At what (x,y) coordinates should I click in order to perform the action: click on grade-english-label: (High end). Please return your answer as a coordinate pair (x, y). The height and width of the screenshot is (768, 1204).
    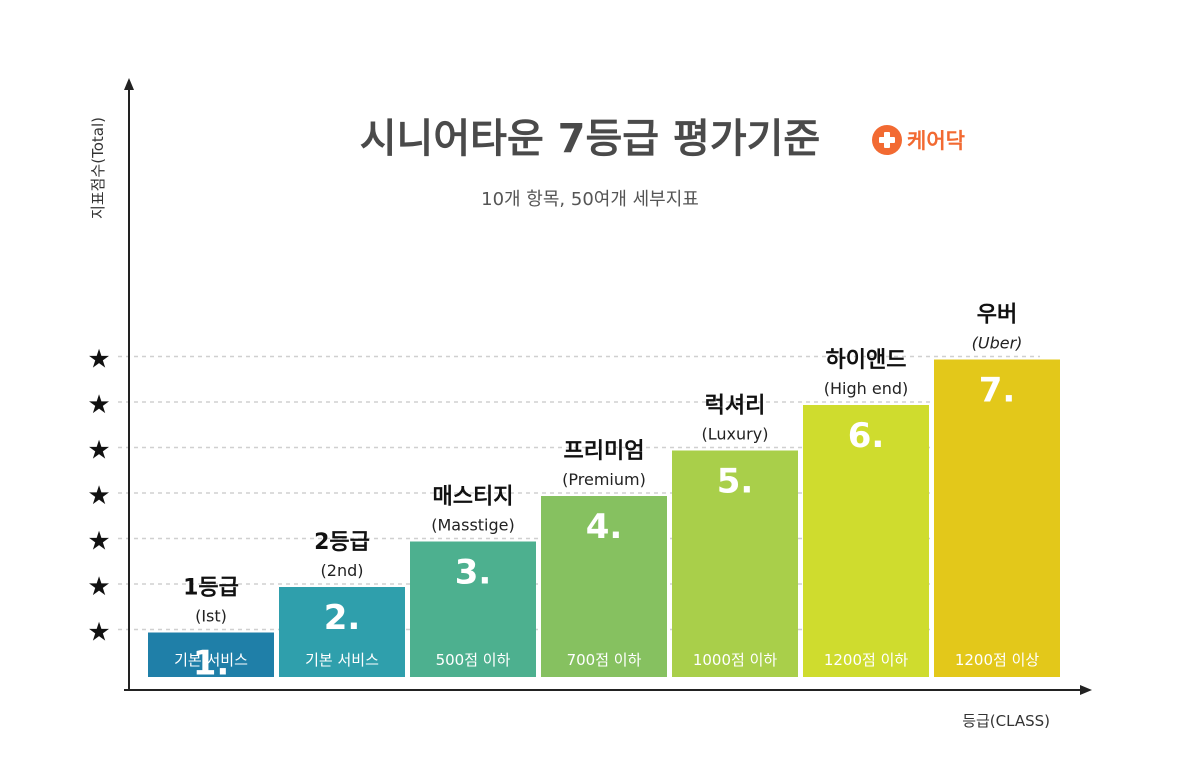
    Looking at the image, I should click on (866, 388).